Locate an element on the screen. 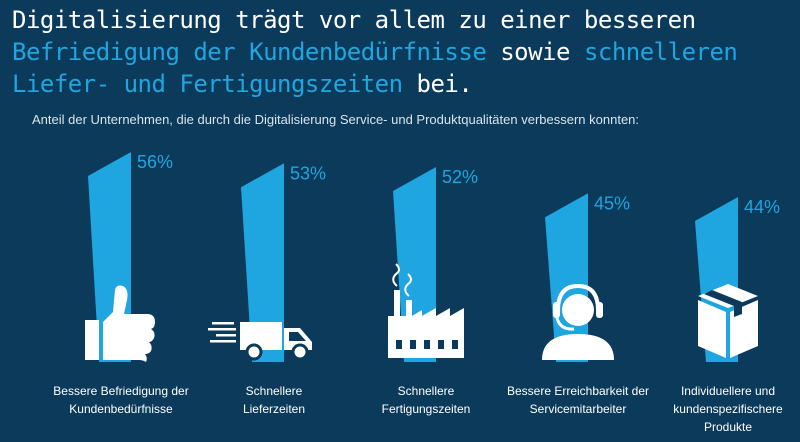 This screenshot has height=442, width=800. category-label-3: Schnellere Fertigungszeiten is located at coordinates (426, 400).